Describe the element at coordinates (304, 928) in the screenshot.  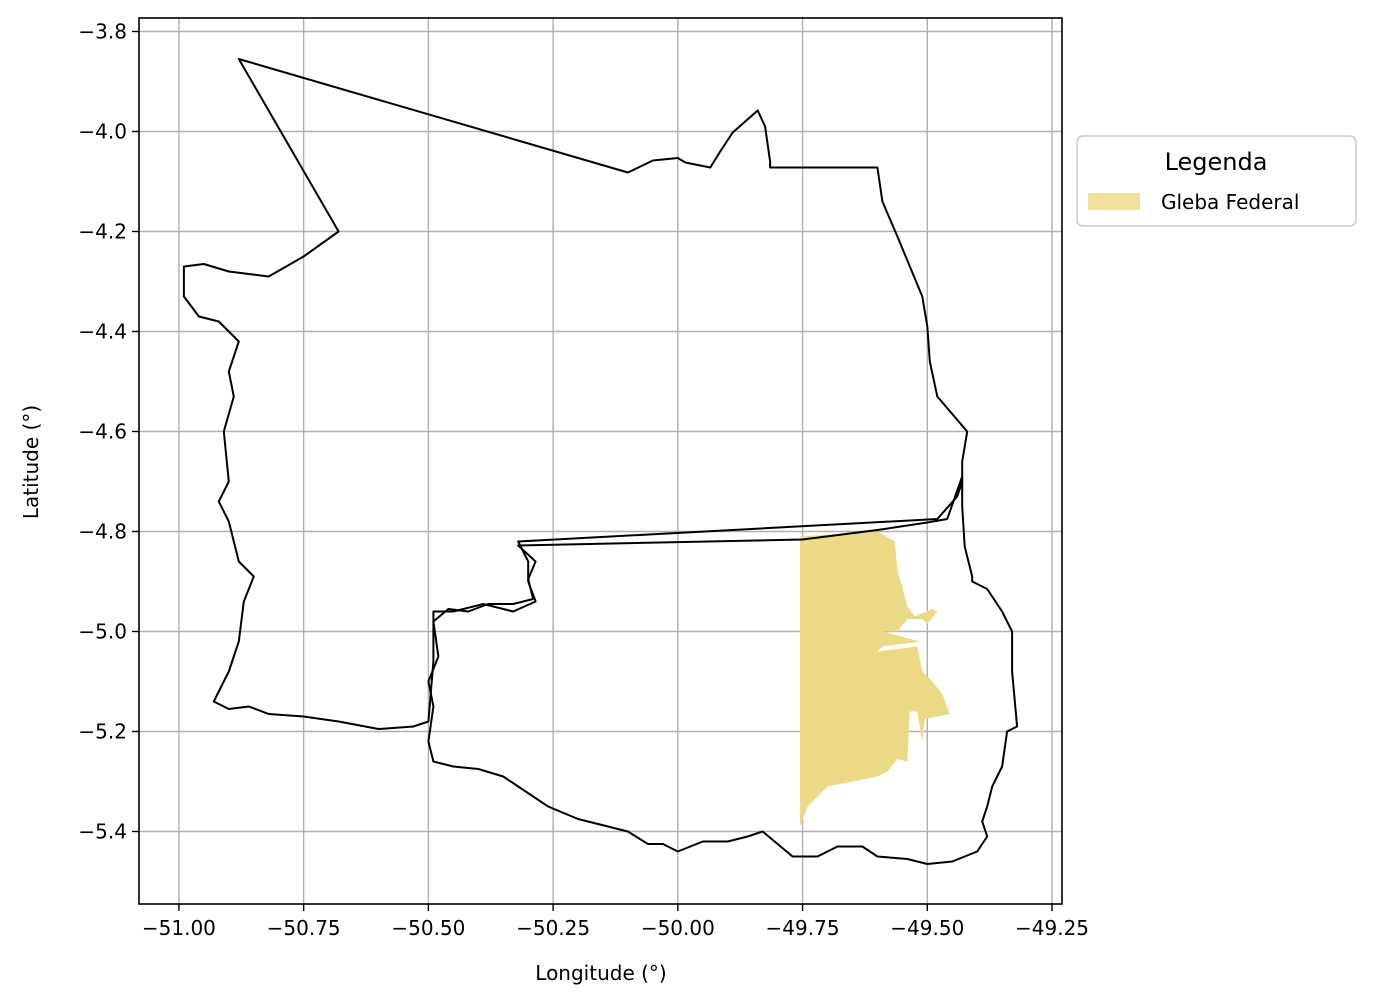
I see `x-tick-label: −50.75` at that location.